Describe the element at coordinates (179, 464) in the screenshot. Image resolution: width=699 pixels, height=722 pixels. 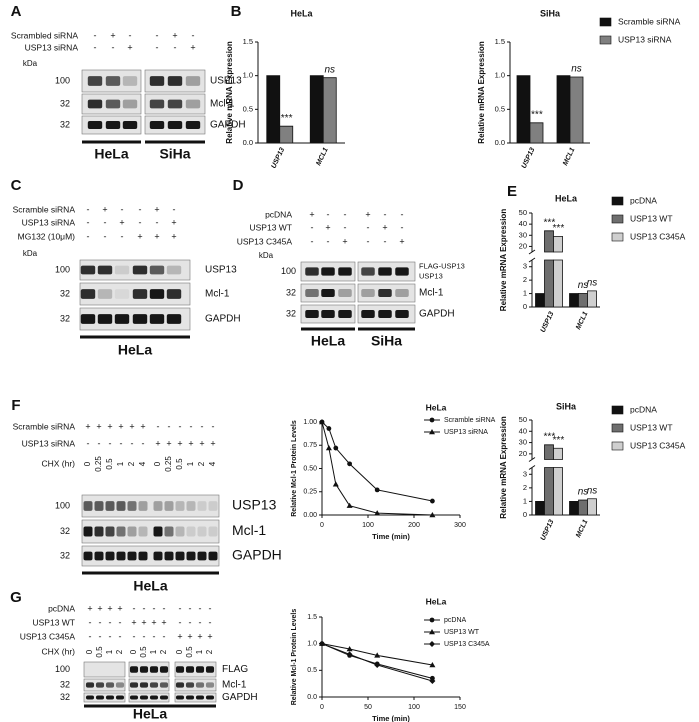
I see `chx-time: 0.5` at that location.